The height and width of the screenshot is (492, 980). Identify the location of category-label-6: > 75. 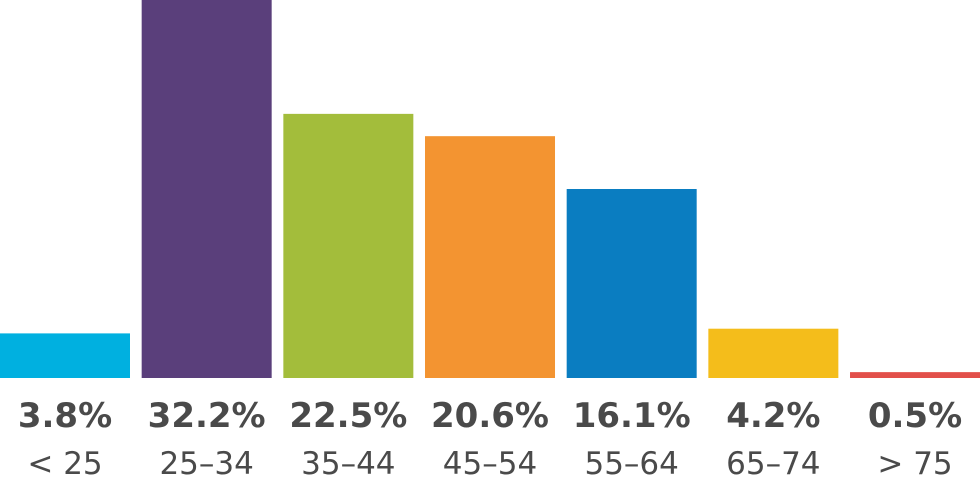
(914, 464).